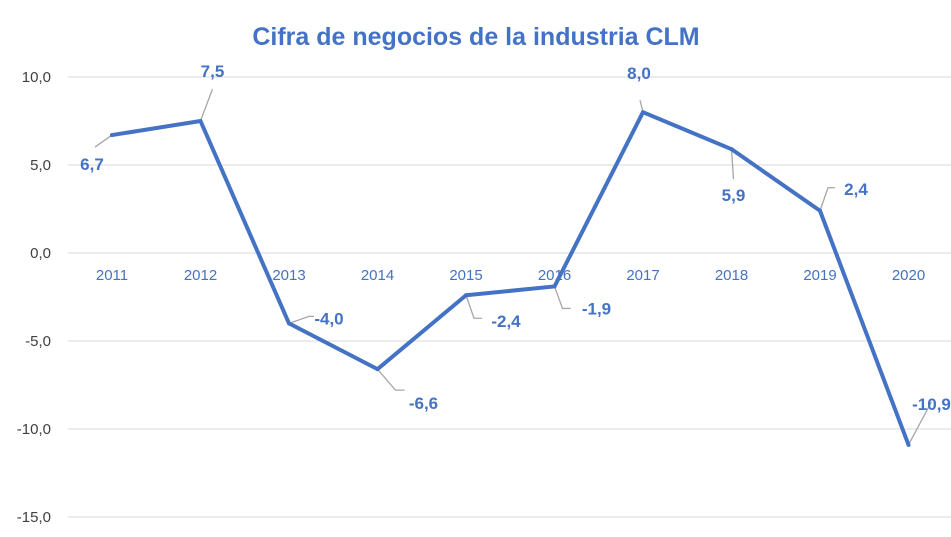 This screenshot has width=951, height=537. What do you see at coordinates (328, 318) in the screenshot?
I see `data-label: -4,0` at bounding box center [328, 318].